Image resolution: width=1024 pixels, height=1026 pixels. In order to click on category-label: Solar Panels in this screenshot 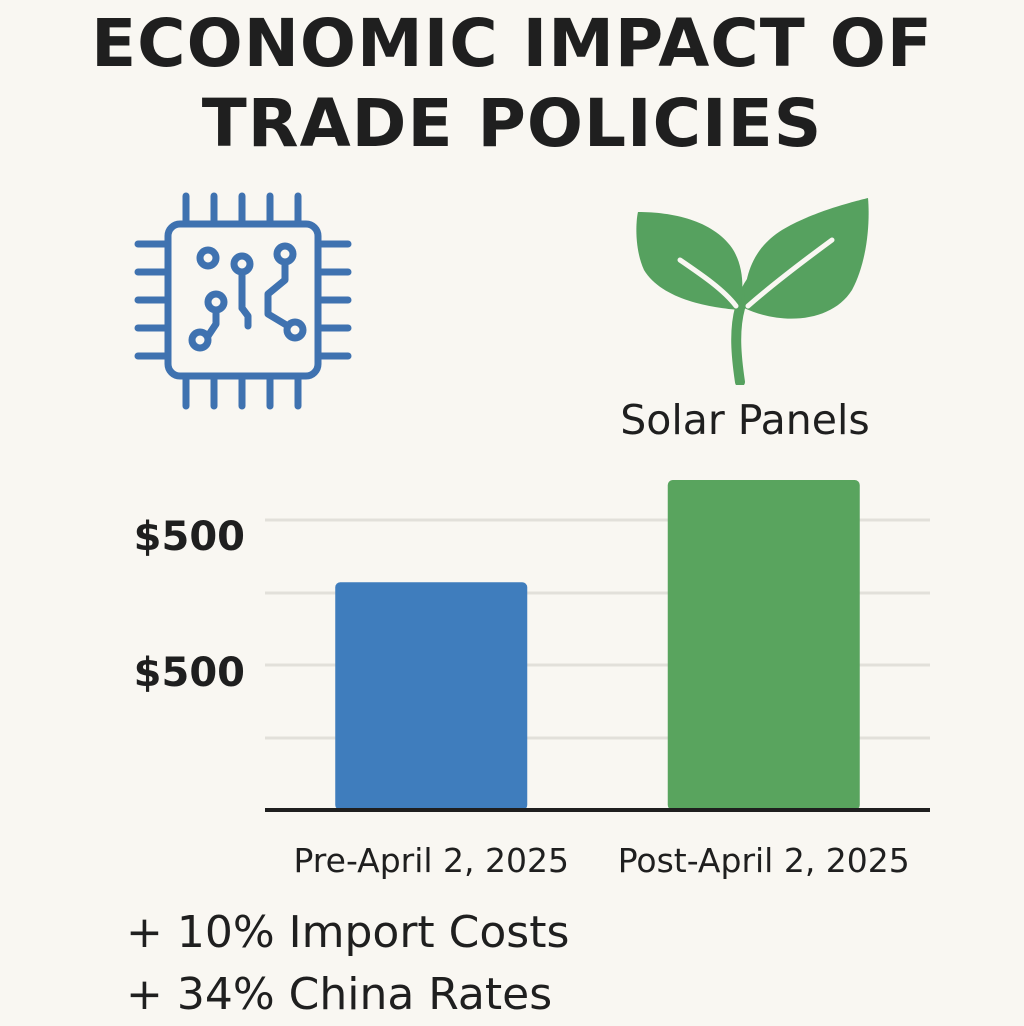, I will do `click(745, 420)`.